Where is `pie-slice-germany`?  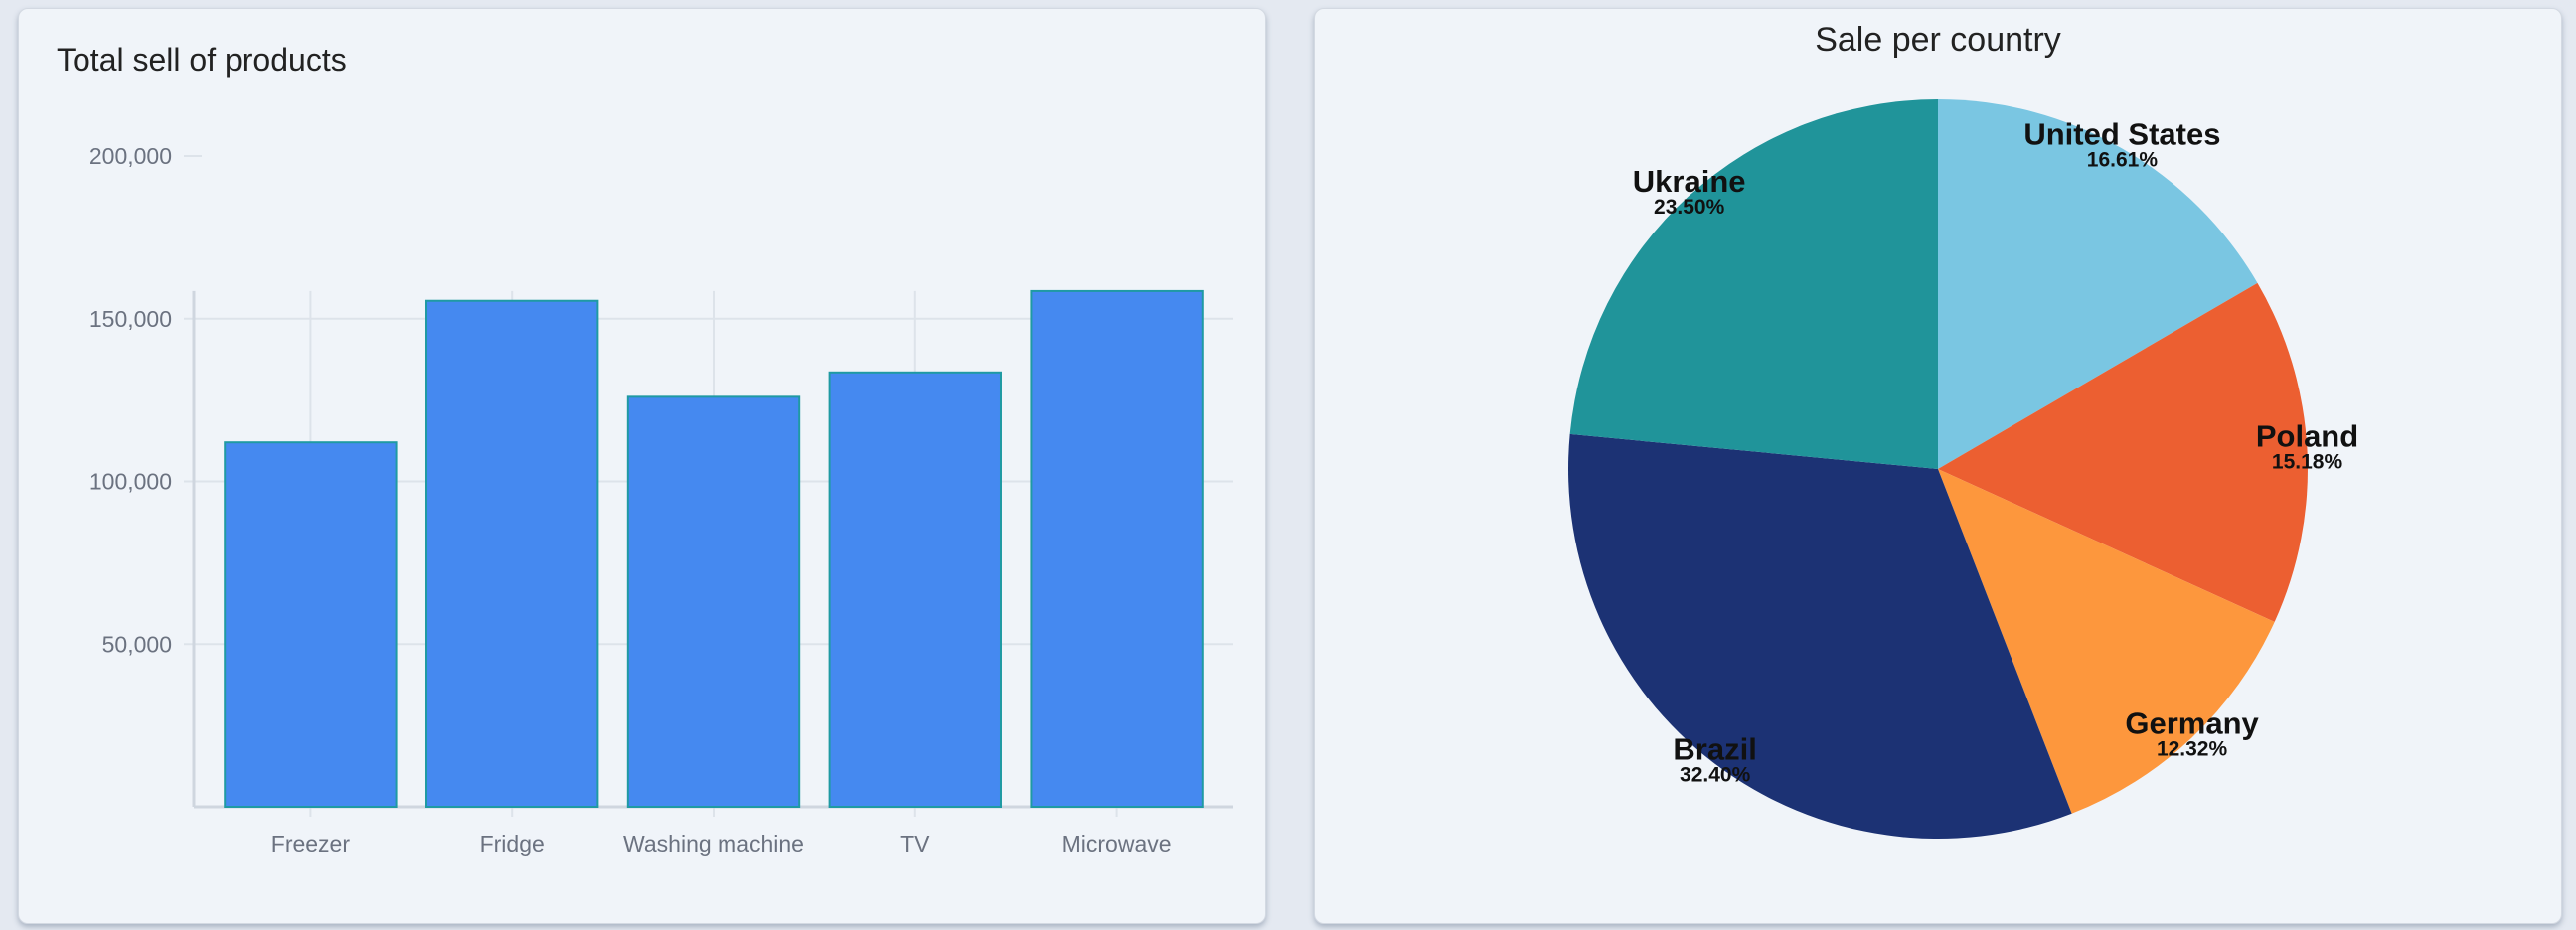 pie-slice-germany is located at coordinates (2106, 641).